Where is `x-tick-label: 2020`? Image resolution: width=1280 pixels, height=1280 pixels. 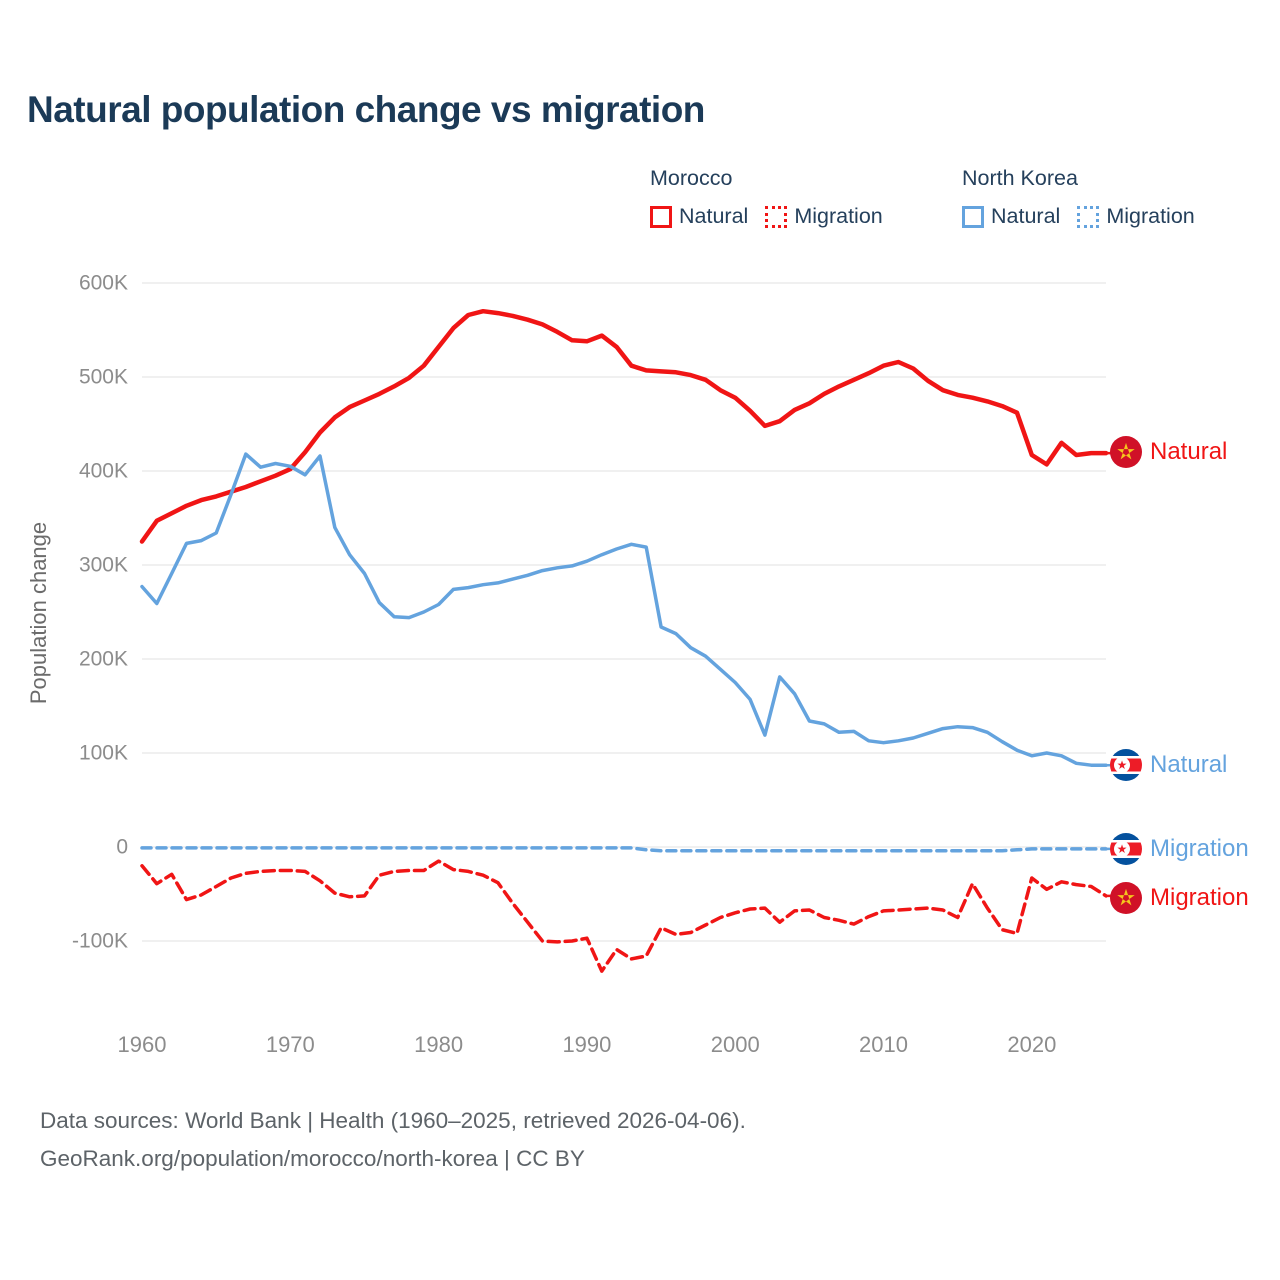 x-tick-label: 2020 is located at coordinates (1031, 1044).